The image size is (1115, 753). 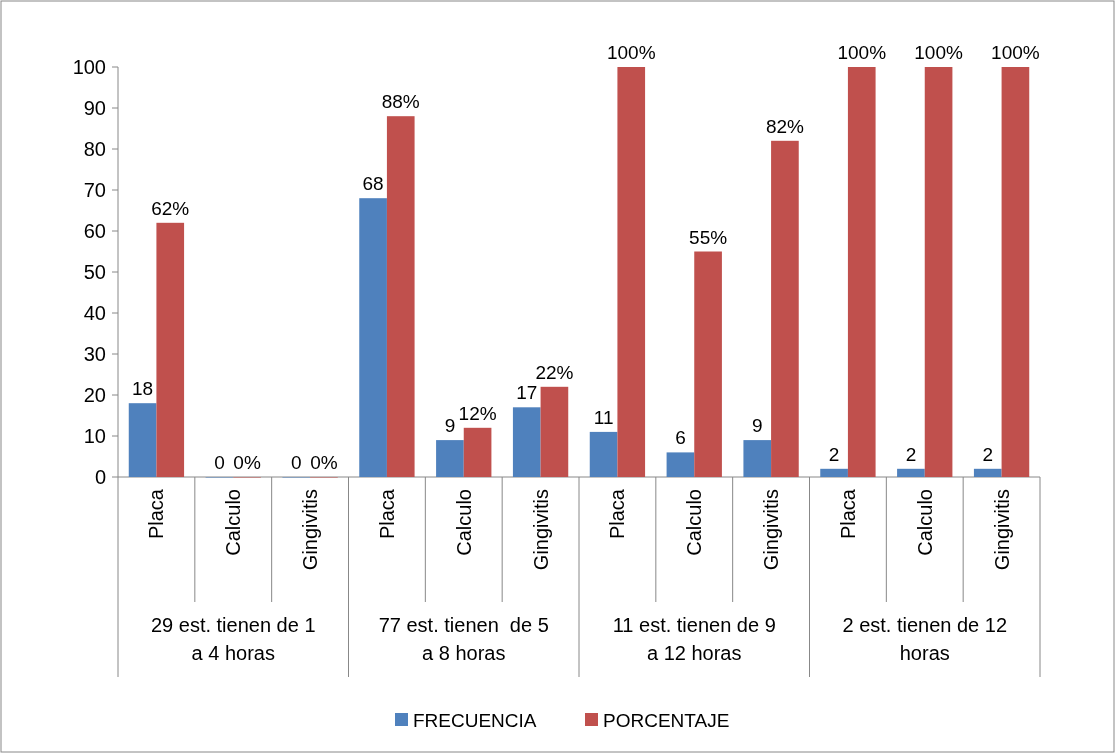 What do you see at coordinates (708, 237) in the screenshot?
I see `data-label: 55%` at bounding box center [708, 237].